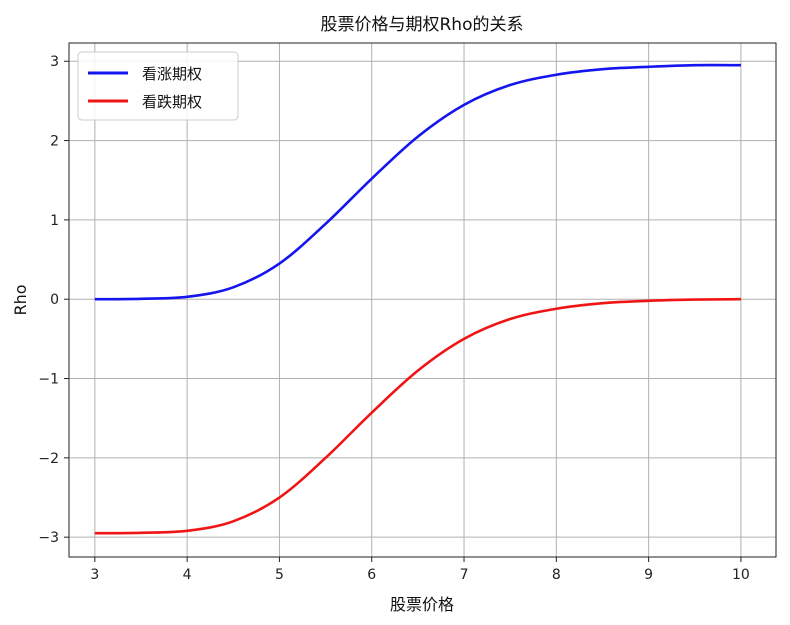 The height and width of the screenshot is (625, 790). I want to click on y-ticks: −3 −2 −1 0 1 2 3, so click(53, 300).